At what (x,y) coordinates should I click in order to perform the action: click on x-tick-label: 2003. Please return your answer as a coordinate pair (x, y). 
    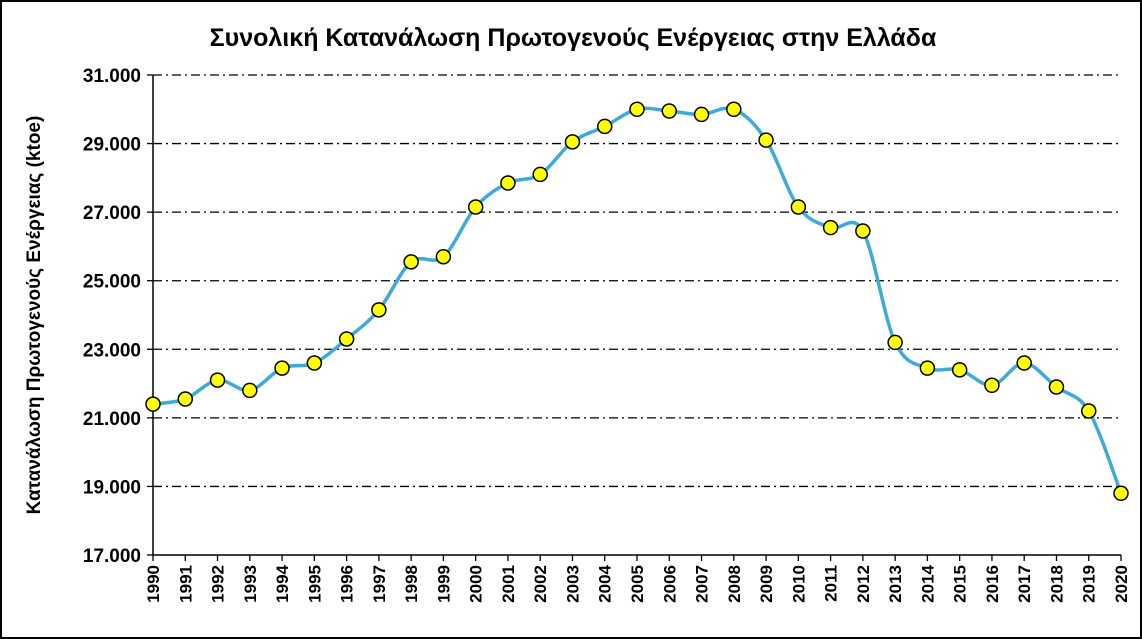
    Looking at the image, I should click on (572, 584).